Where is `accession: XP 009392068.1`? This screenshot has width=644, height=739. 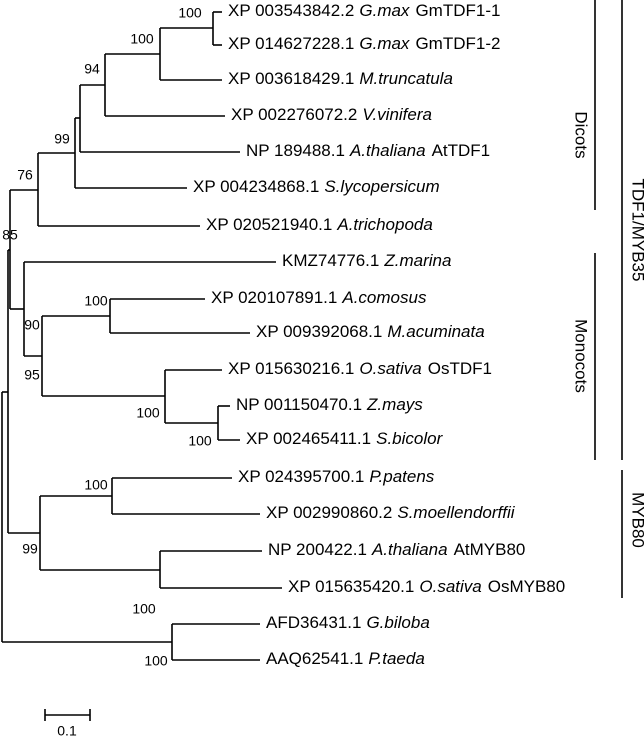 accession: XP 009392068.1 is located at coordinates (319, 331).